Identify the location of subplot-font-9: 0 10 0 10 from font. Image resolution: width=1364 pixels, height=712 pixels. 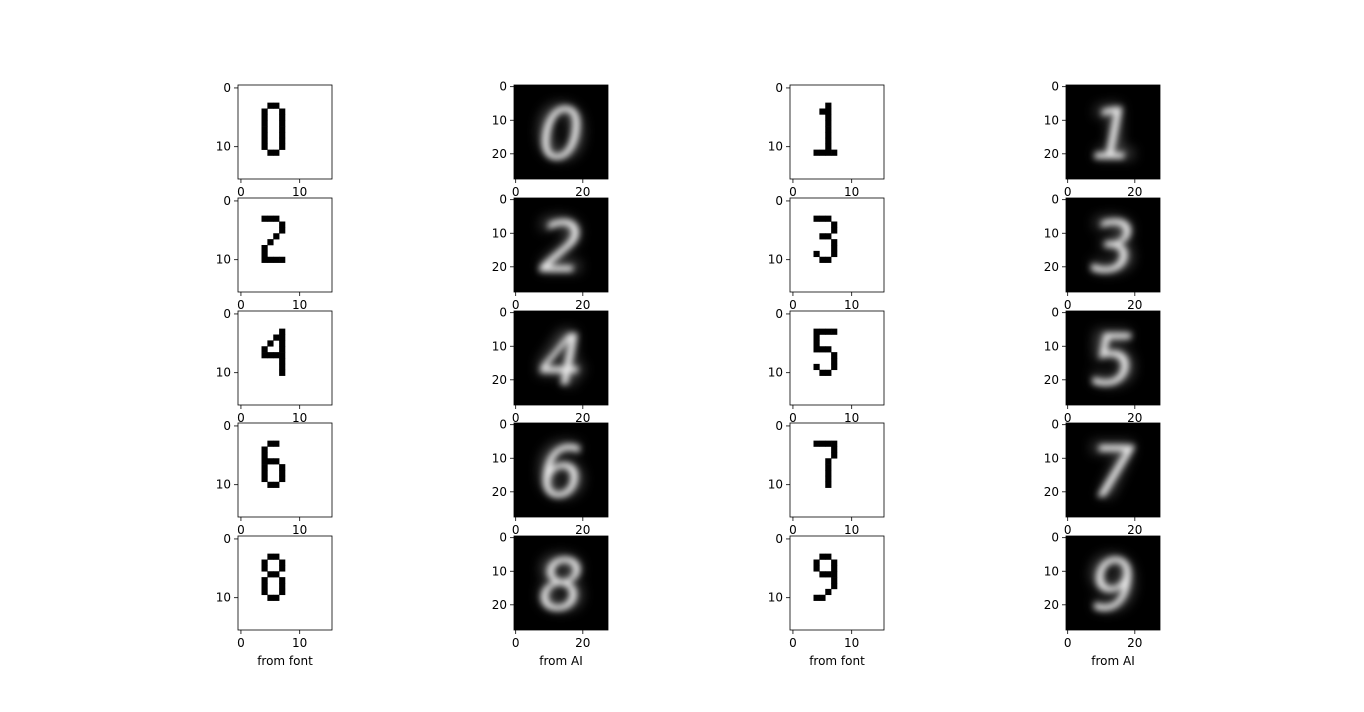
(826, 600).